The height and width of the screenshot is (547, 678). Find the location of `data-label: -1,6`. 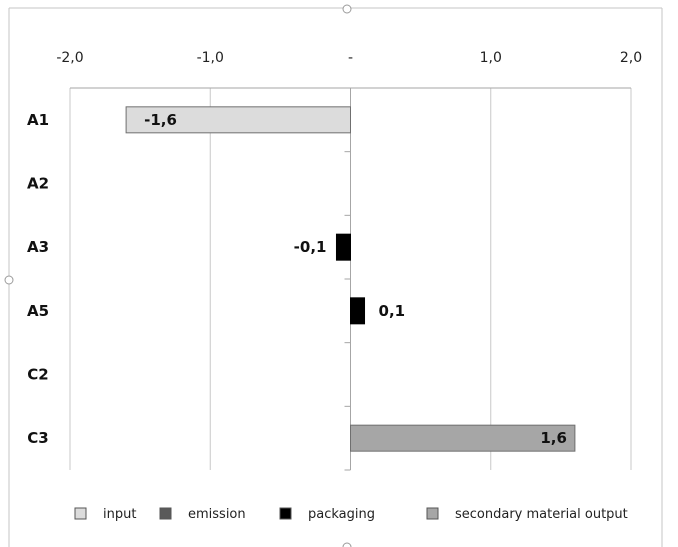

data-label: -1,6 is located at coordinates (160, 120).